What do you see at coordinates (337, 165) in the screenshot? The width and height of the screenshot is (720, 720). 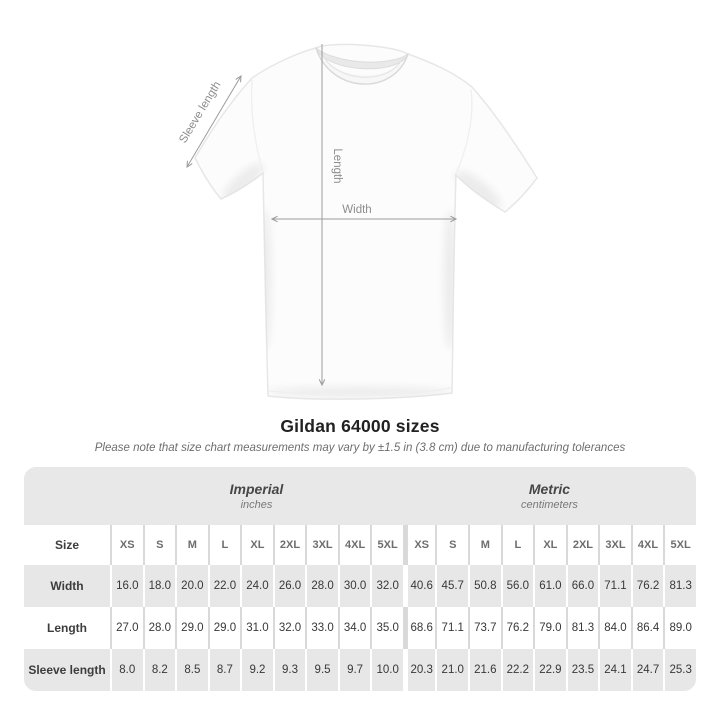 I see `length-label: Length` at bounding box center [337, 165].